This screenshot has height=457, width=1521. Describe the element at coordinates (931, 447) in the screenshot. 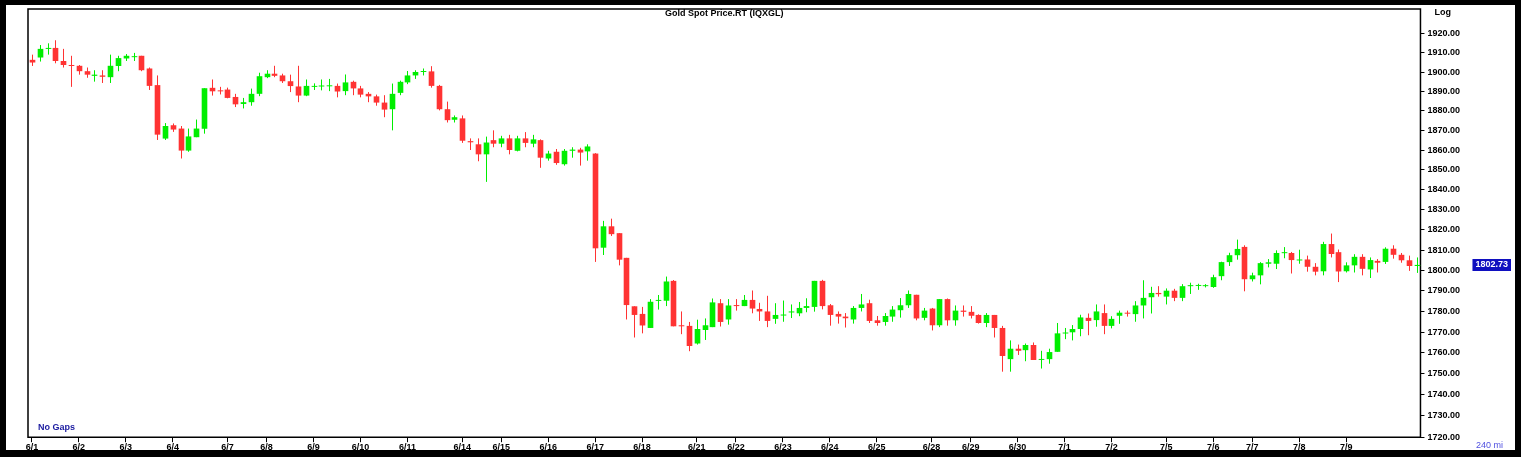

I see `x-tick-label: 6/28` at that location.